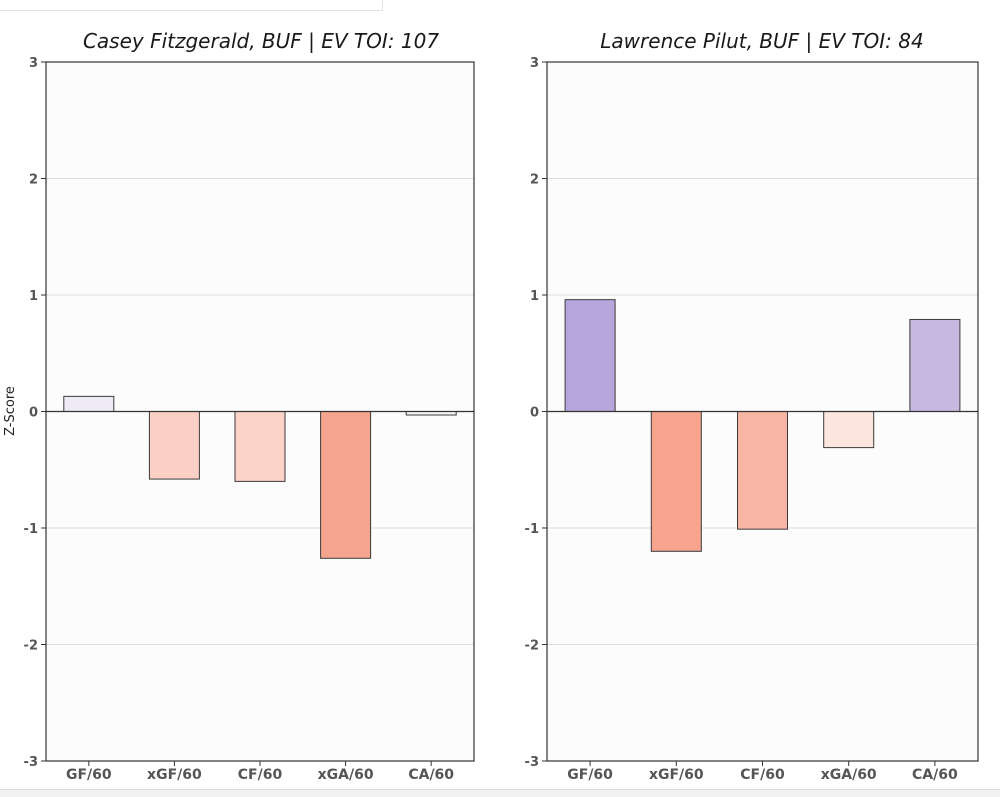 The height and width of the screenshot is (797, 1000). What do you see at coordinates (261, 41) in the screenshot?
I see `chart-title: Casey Fitzgerald, BUF | EV TOI: 107` at bounding box center [261, 41].